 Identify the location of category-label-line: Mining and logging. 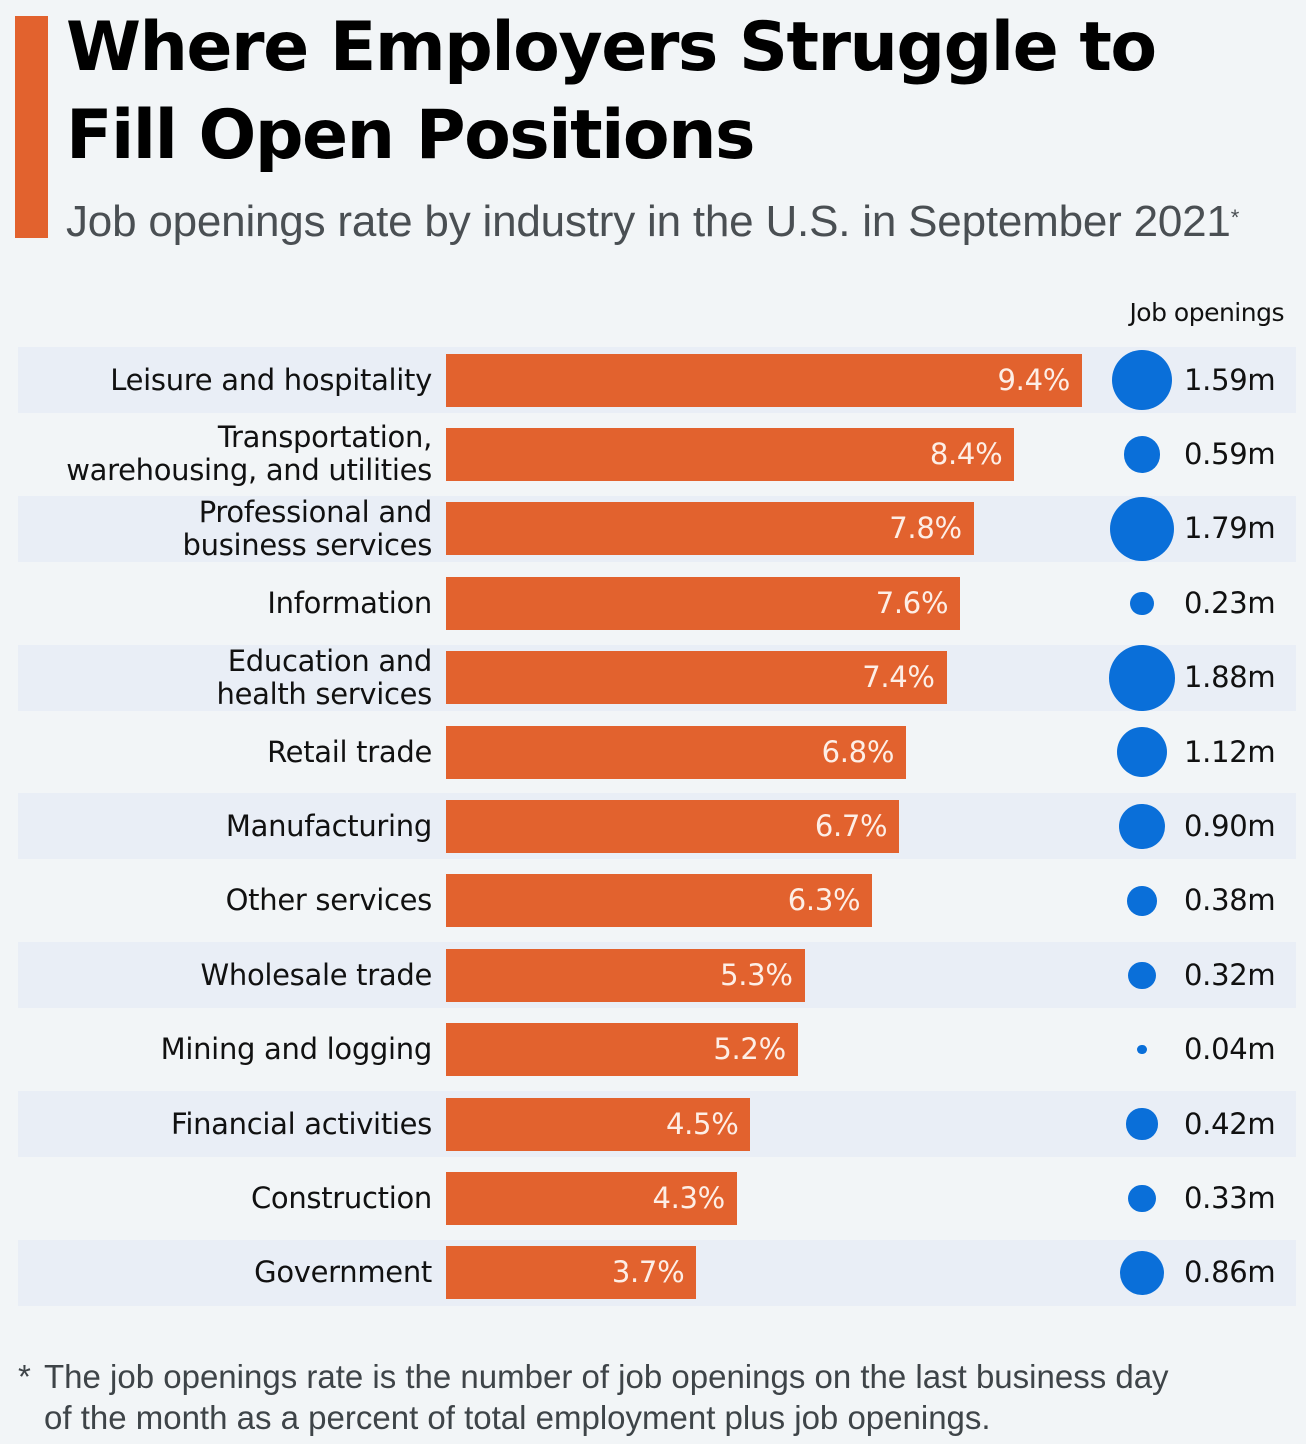
(296, 1049).